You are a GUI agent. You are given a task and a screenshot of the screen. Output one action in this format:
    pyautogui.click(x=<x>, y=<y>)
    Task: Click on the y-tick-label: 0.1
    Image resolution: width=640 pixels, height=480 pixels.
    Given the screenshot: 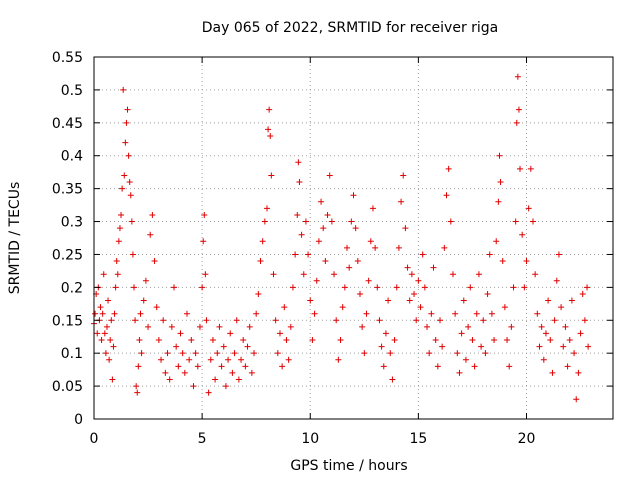 What is the action you would take?
    pyautogui.click(x=72, y=354)
    